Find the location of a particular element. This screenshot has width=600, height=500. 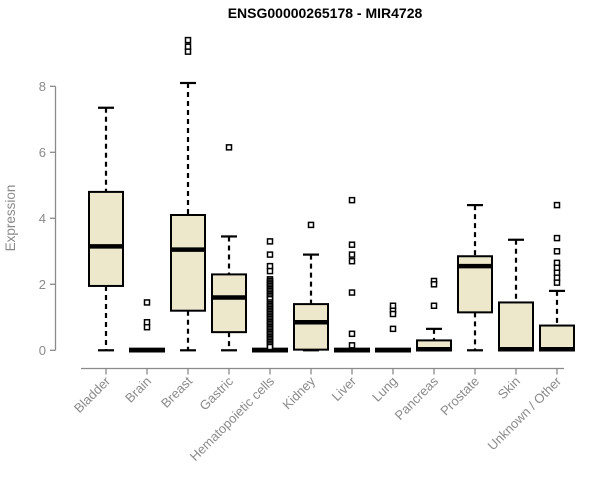

x-tick-label-unknown-other: Unknown / Other is located at coordinates (525, 413).